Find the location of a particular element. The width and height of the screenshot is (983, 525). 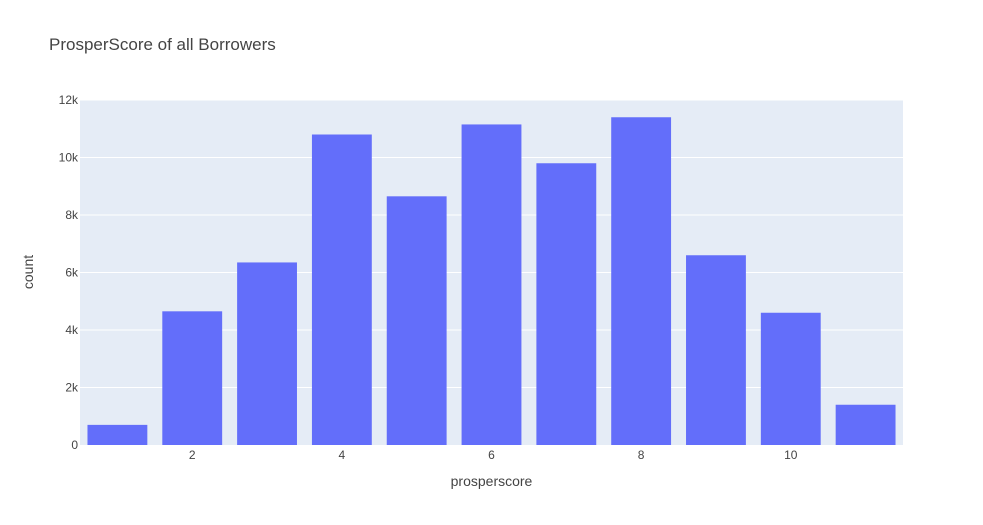

y-tick-label: 4k is located at coordinates (72, 330).